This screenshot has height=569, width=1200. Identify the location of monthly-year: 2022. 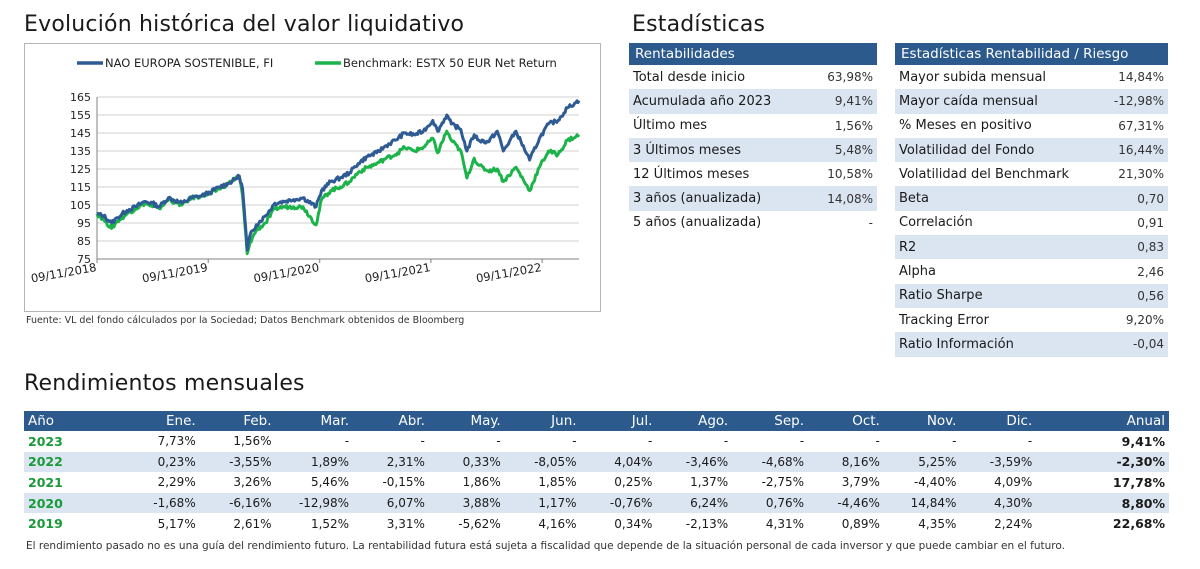
(74, 462).